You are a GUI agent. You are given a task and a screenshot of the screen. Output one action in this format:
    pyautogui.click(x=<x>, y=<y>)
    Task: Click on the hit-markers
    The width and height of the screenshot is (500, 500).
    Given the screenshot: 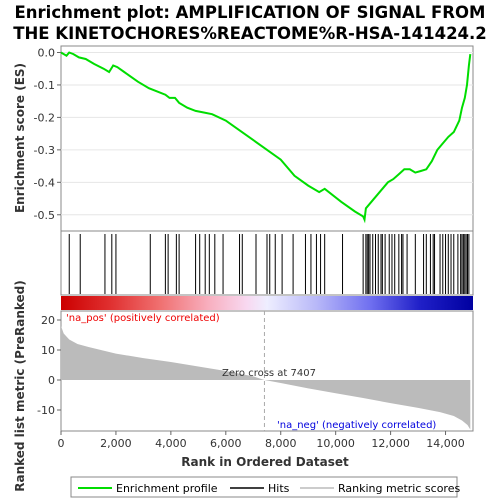 What is the action you would take?
    pyautogui.click(x=269, y=264)
    